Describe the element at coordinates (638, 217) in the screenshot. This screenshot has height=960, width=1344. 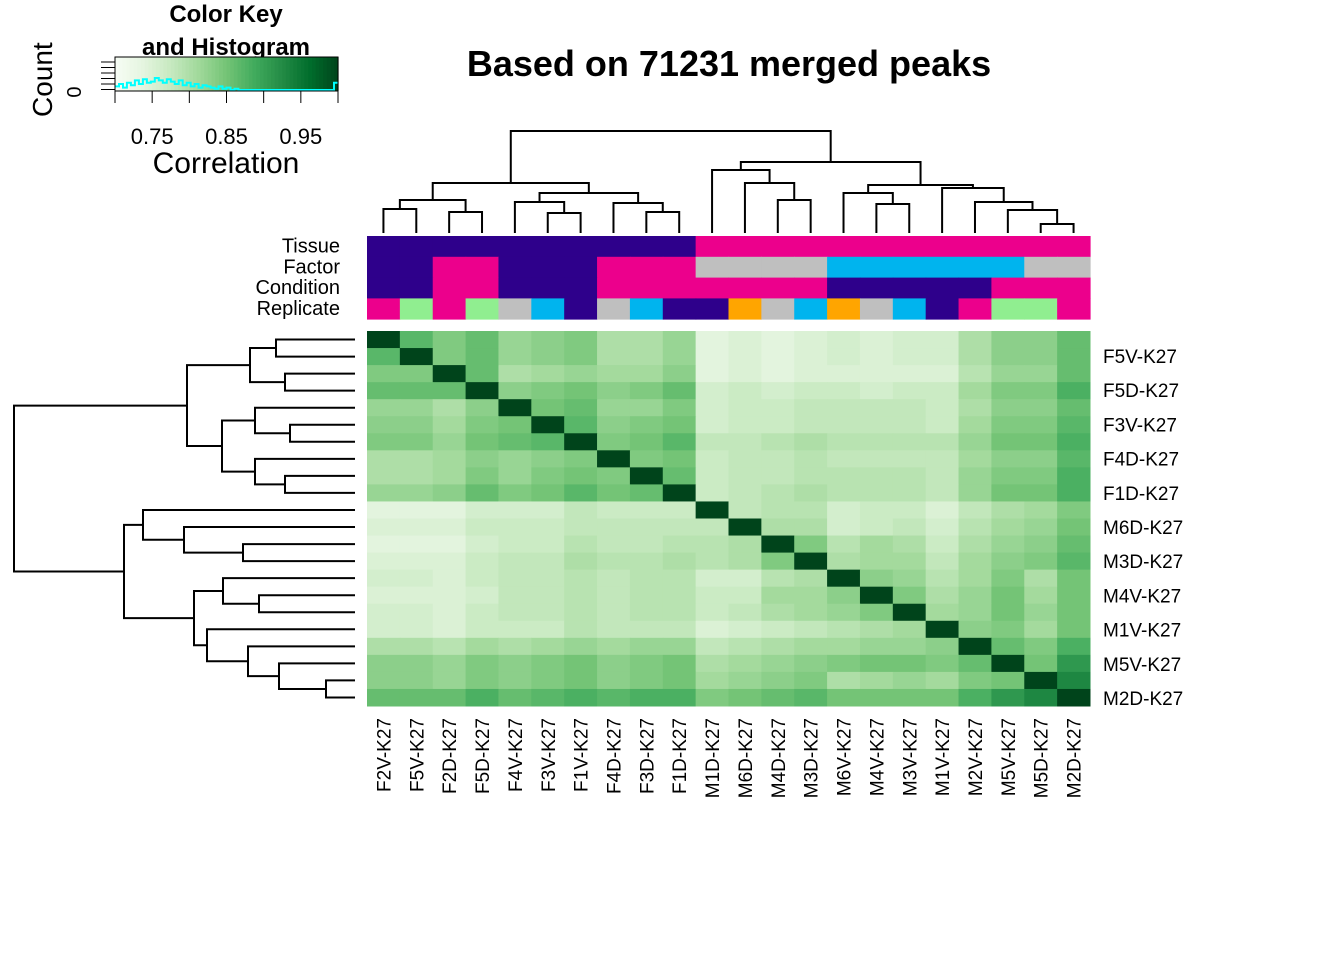
I see `column-dendrogram-branch` at that location.